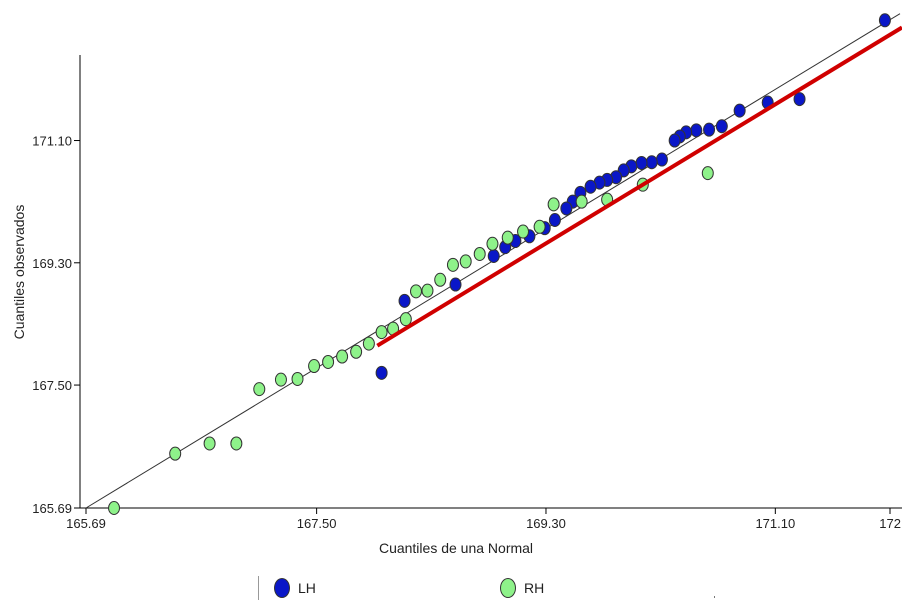  What do you see at coordinates (456, 548) in the screenshot?
I see `x-axis-title: Cuantiles de una Normal` at bounding box center [456, 548].